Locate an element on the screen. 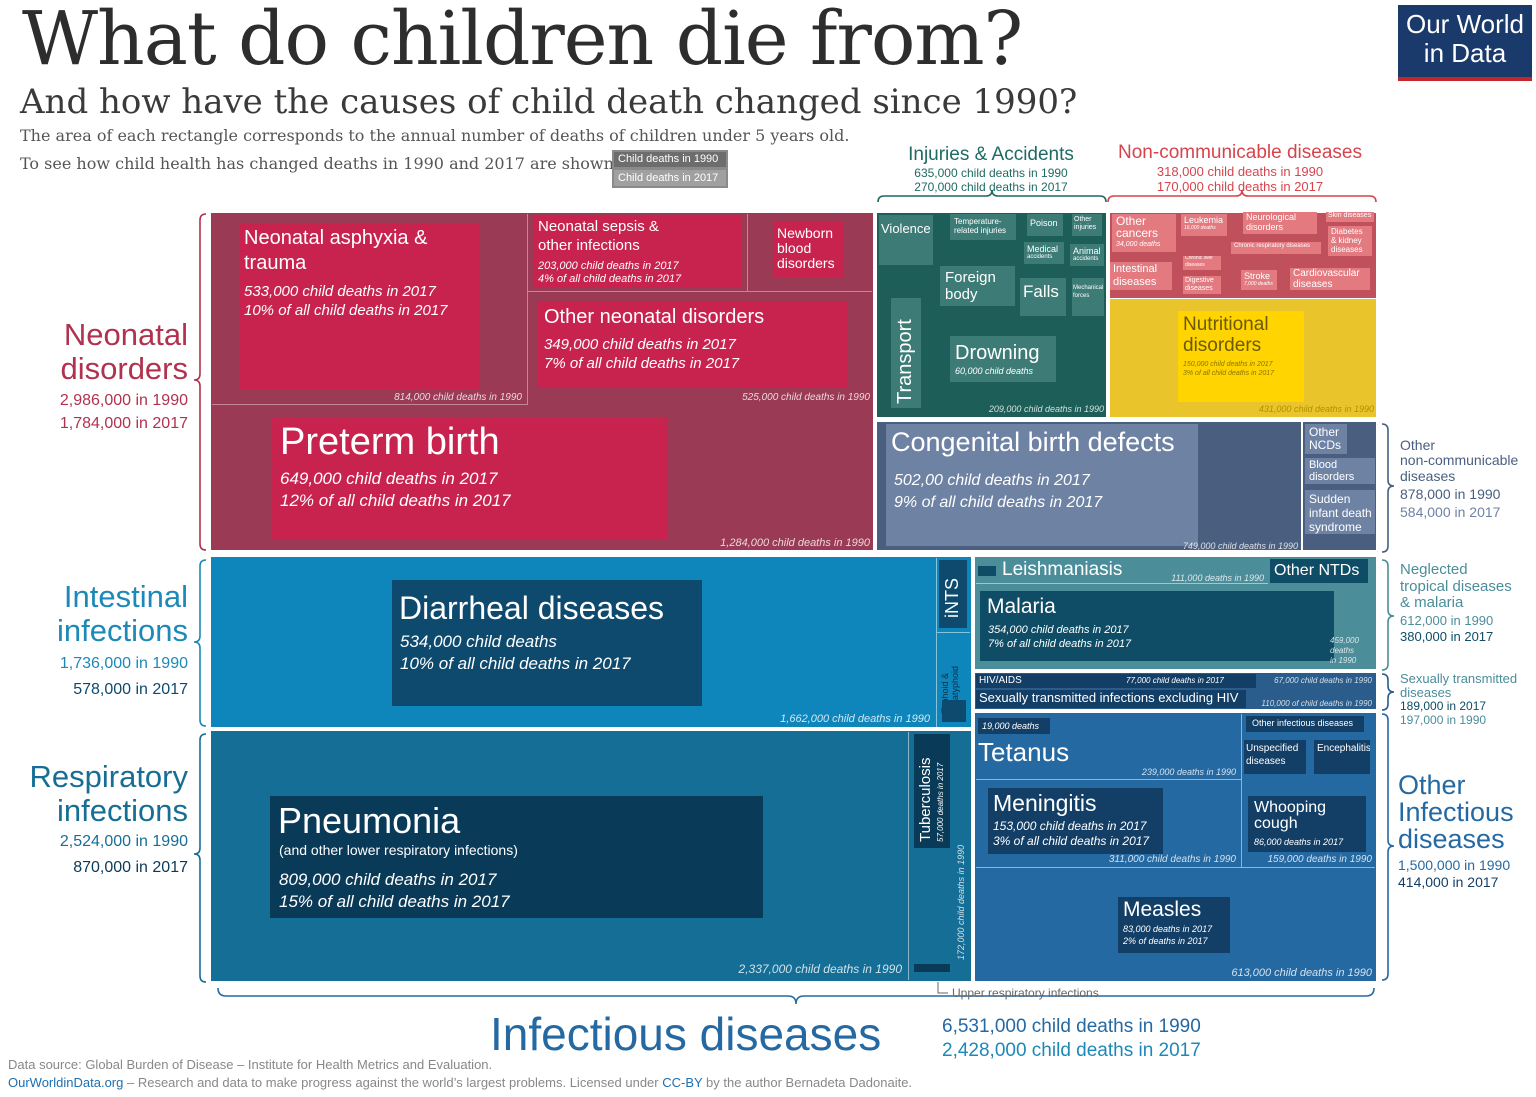 This screenshot has width=1536, height=1097. respiratory-group-label: Respiratory infections is located at coordinates (104, 794).